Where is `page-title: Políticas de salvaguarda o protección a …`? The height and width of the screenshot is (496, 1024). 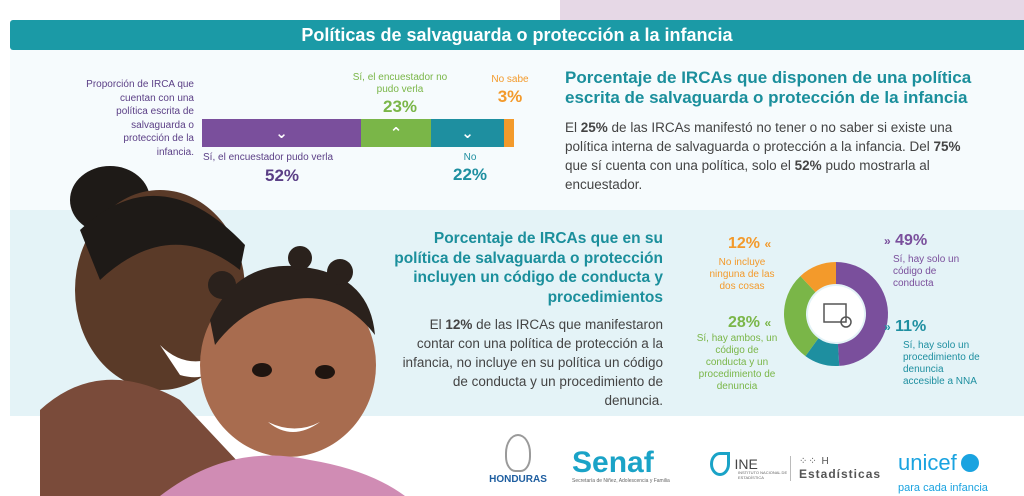
page-title: Políticas de salvaguarda o protección a … is located at coordinates (517, 35).